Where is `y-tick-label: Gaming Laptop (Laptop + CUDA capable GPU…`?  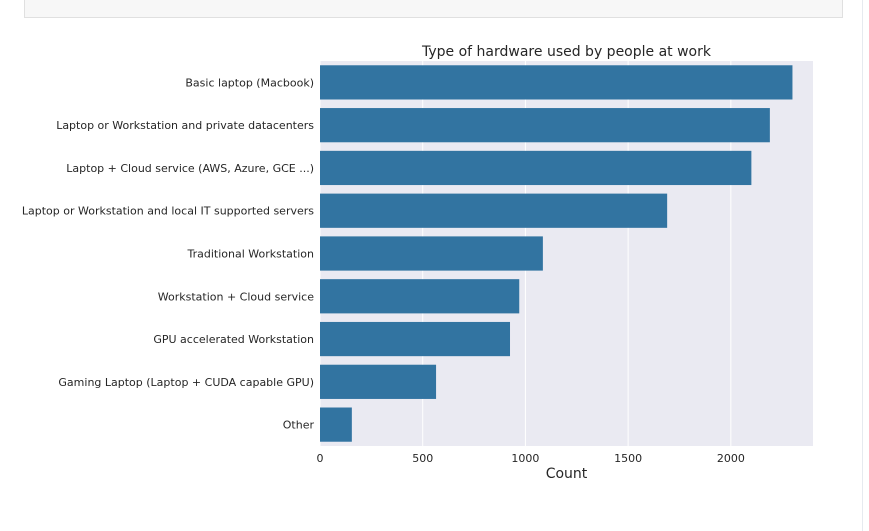 y-tick-label: Gaming Laptop (Laptop + CUDA capable GPU… is located at coordinates (186, 382).